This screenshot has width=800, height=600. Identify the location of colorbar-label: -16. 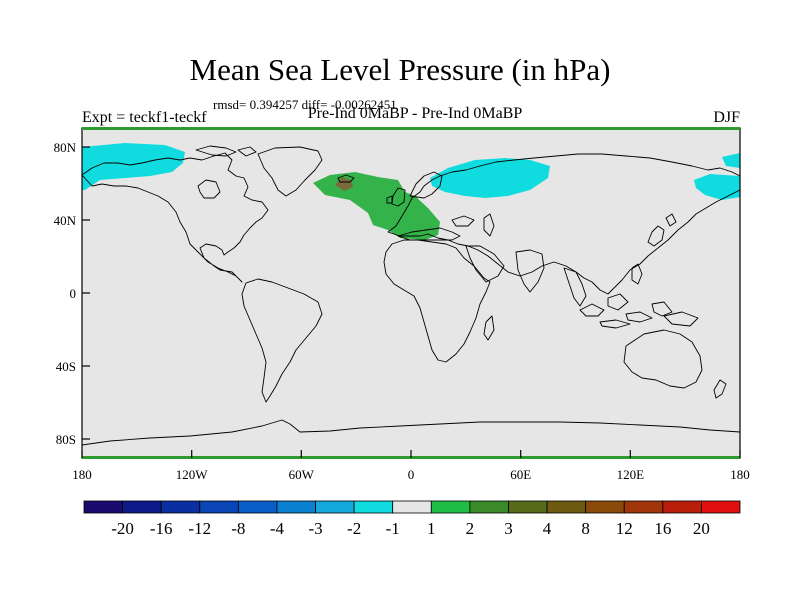
(161, 528).